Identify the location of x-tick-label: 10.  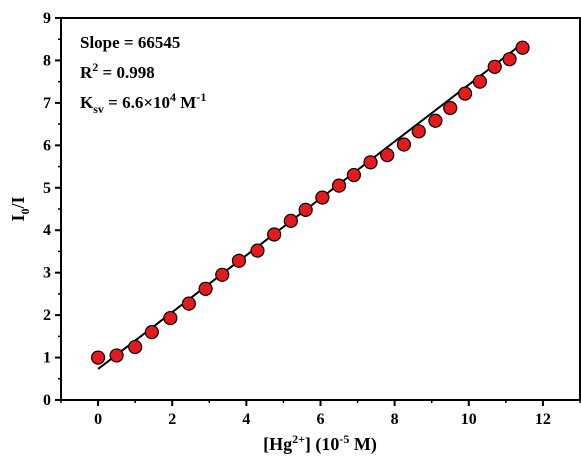
(469, 419).